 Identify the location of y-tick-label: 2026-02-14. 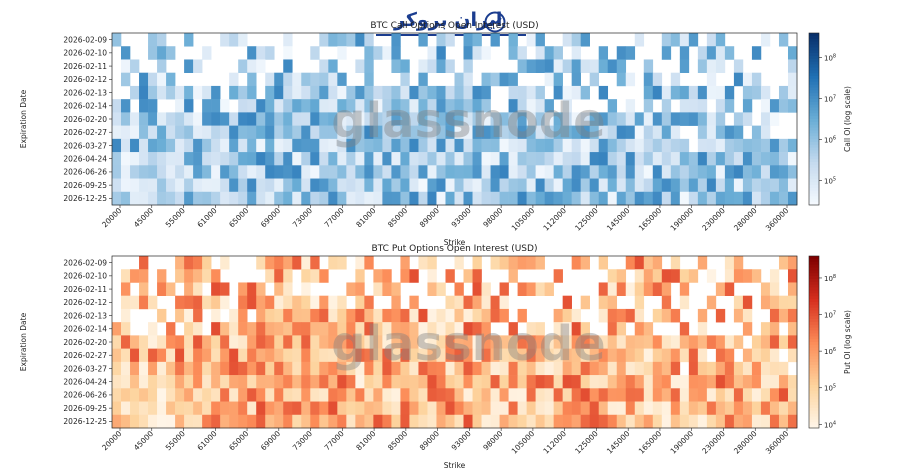
(85, 329).